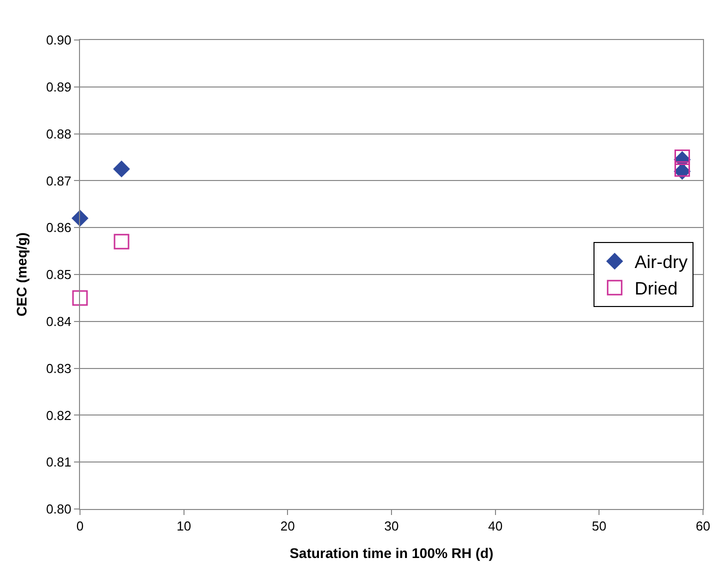 Image resolution: width=728 pixels, height=579 pixels. What do you see at coordinates (392, 552) in the screenshot?
I see `x-axis-title: Saturation time in 100% RH (d)` at bounding box center [392, 552].